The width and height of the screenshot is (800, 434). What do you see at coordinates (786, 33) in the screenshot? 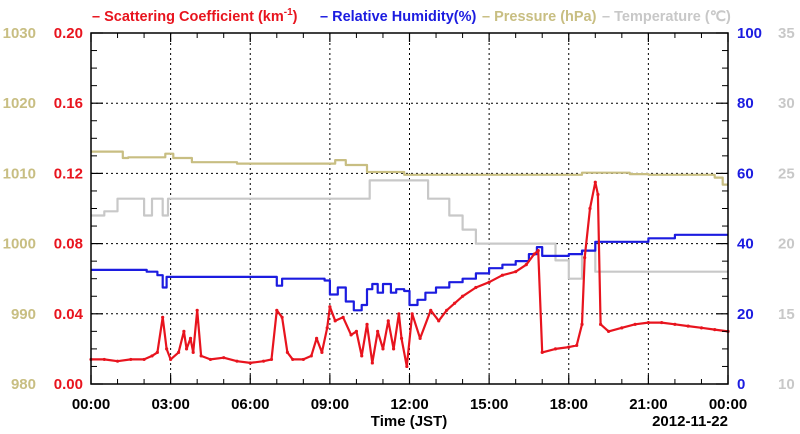
I see `temperature-axis-label: 35` at bounding box center [786, 33].